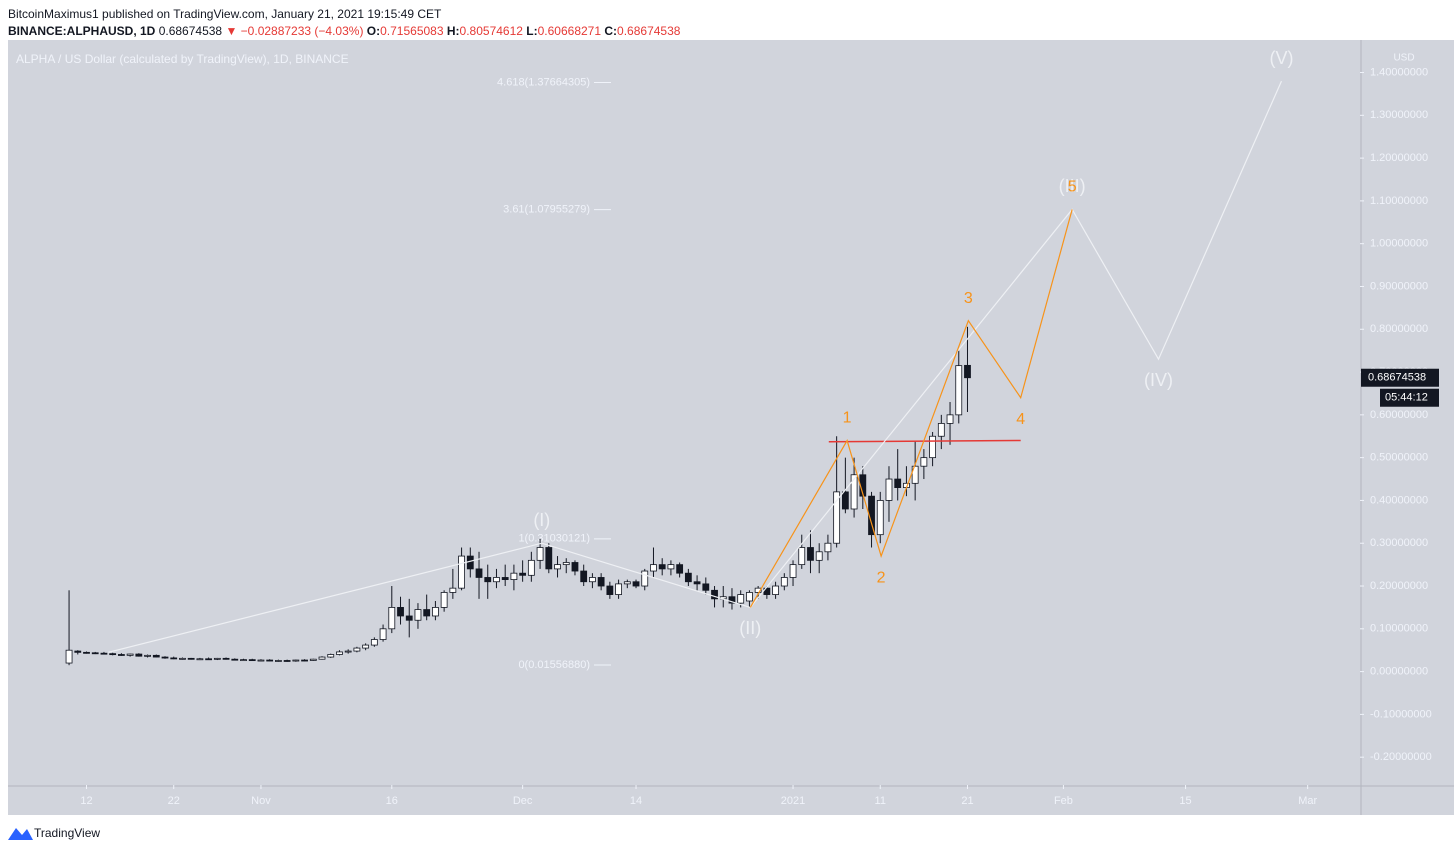 This screenshot has height=852, width=1454. I want to click on y-tick-label: 0.50000000, so click(1399, 458).